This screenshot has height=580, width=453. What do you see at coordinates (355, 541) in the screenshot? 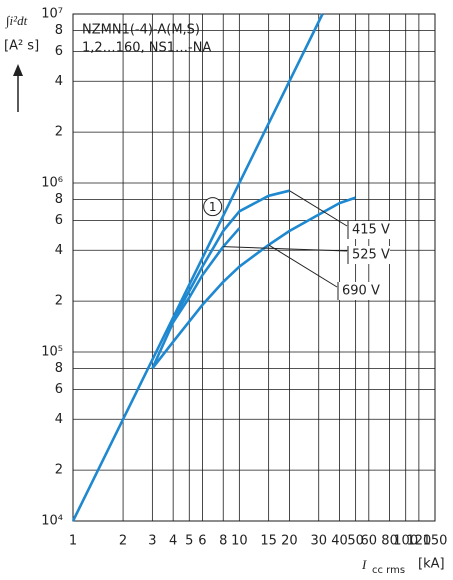
I see `x-tick-label: 50` at bounding box center [355, 541].